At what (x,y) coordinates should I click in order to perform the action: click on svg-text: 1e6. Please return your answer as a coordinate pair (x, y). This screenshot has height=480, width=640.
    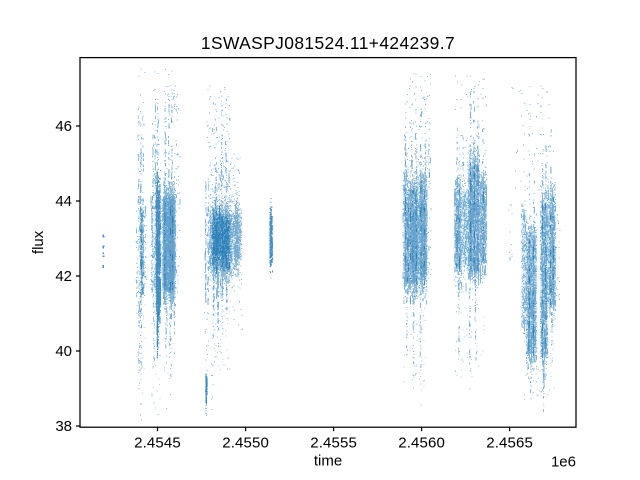
    Looking at the image, I should click on (563, 462).